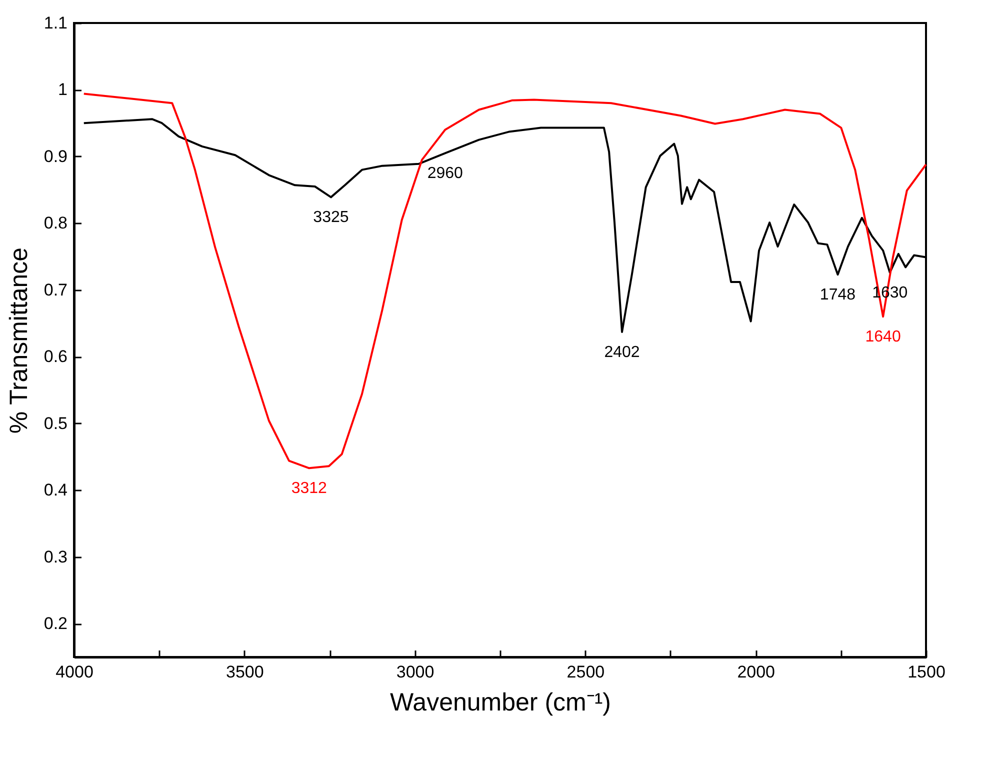  What do you see at coordinates (56, 556) in the screenshot?
I see `y-tick-label: 0.3` at bounding box center [56, 556].